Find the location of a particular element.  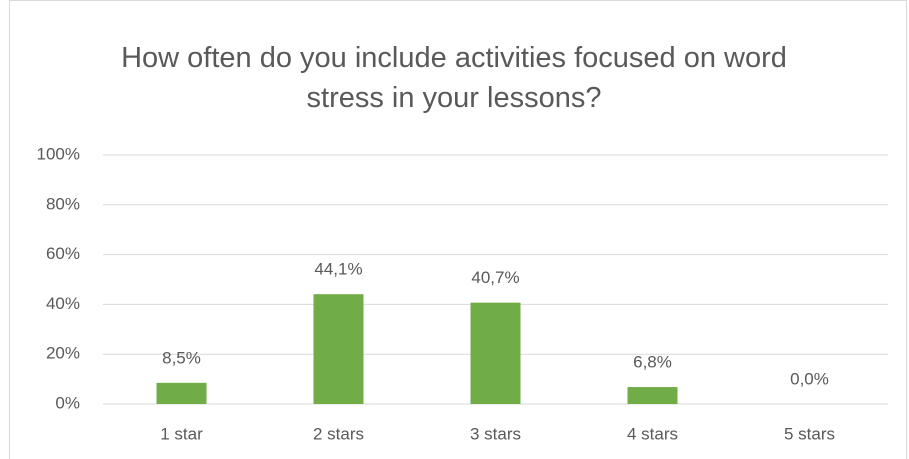

x-tick-label: 3 stars is located at coordinates (495, 433).